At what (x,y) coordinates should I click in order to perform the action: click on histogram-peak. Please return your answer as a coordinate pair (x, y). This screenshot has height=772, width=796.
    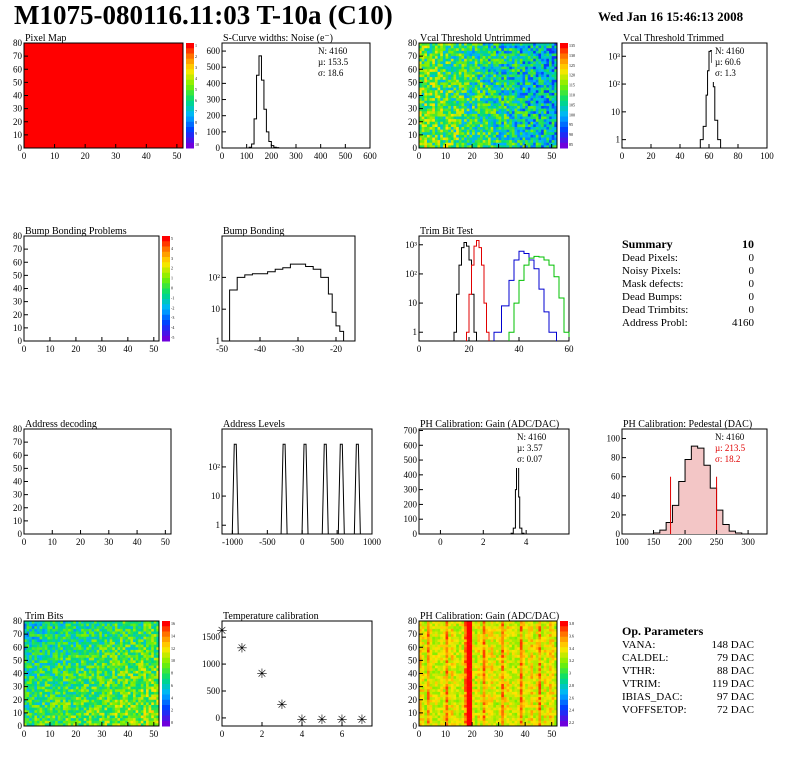
    Looking at the image, I should click on (284, 489).